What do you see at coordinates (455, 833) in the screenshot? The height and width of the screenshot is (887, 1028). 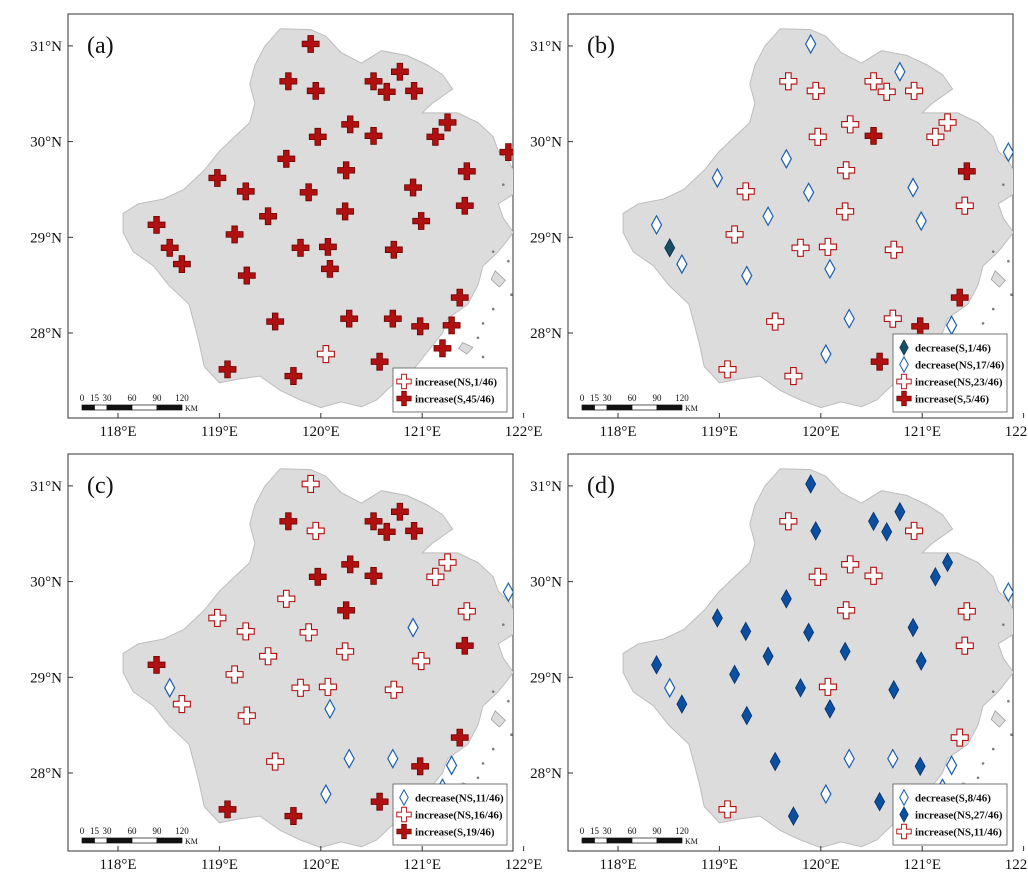 I see `legend-label: increase(S,19/46)` at bounding box center [455, 833].